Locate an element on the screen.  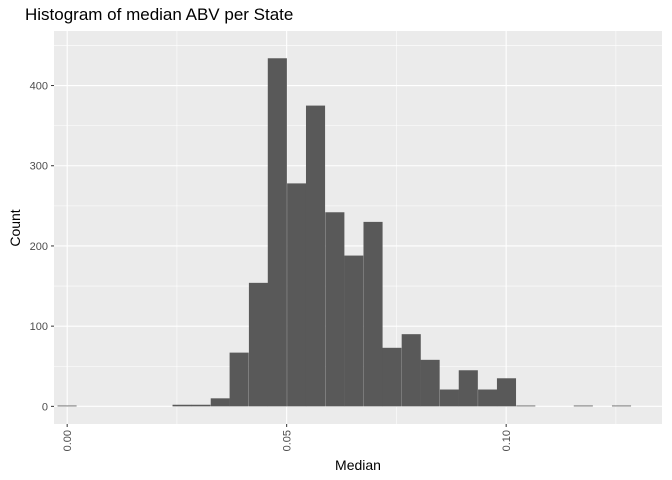
y-tick-label: 300 is located at coordinates (39, 167).